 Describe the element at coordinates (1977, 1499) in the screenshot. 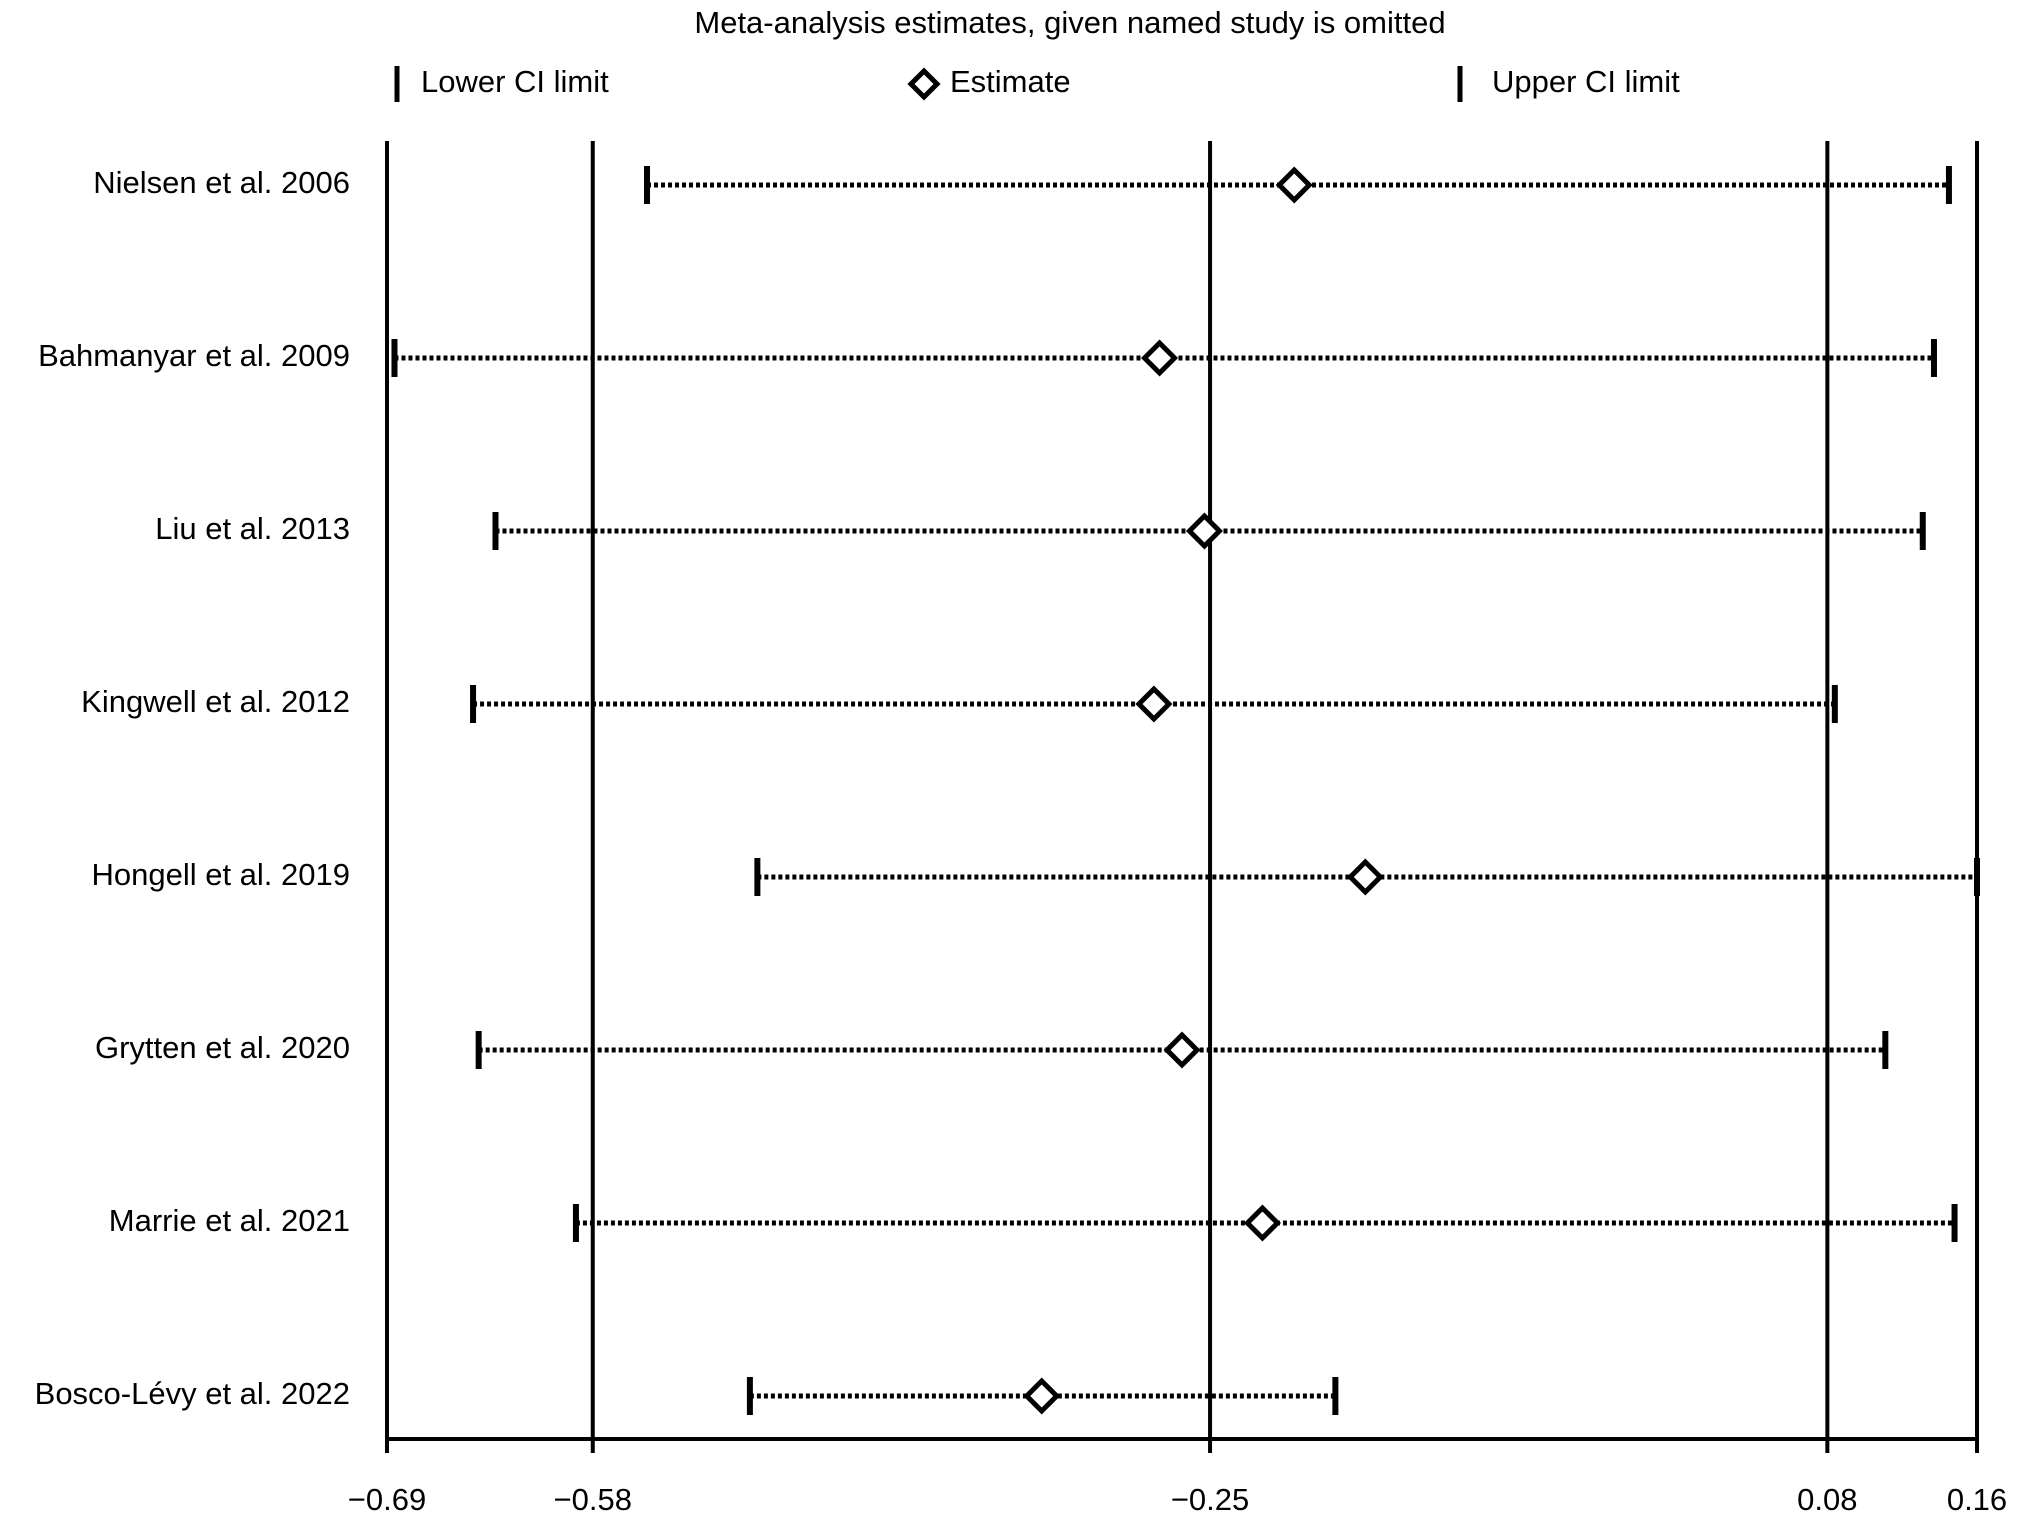

I see `x-tick-label: 0.16` at that location.